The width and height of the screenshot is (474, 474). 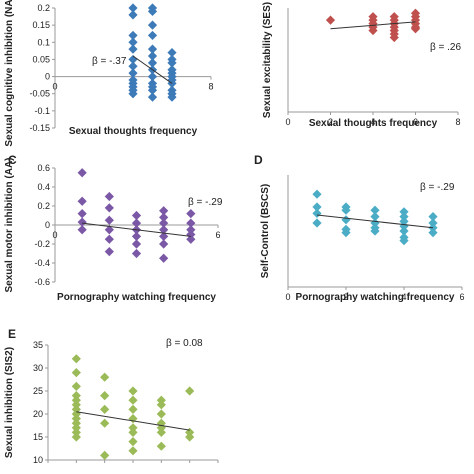 What do you see at coordinates (184, 343) in the screenshot?
I see `beta-annotation: β = 0.08` at bounding box center [184, 343].